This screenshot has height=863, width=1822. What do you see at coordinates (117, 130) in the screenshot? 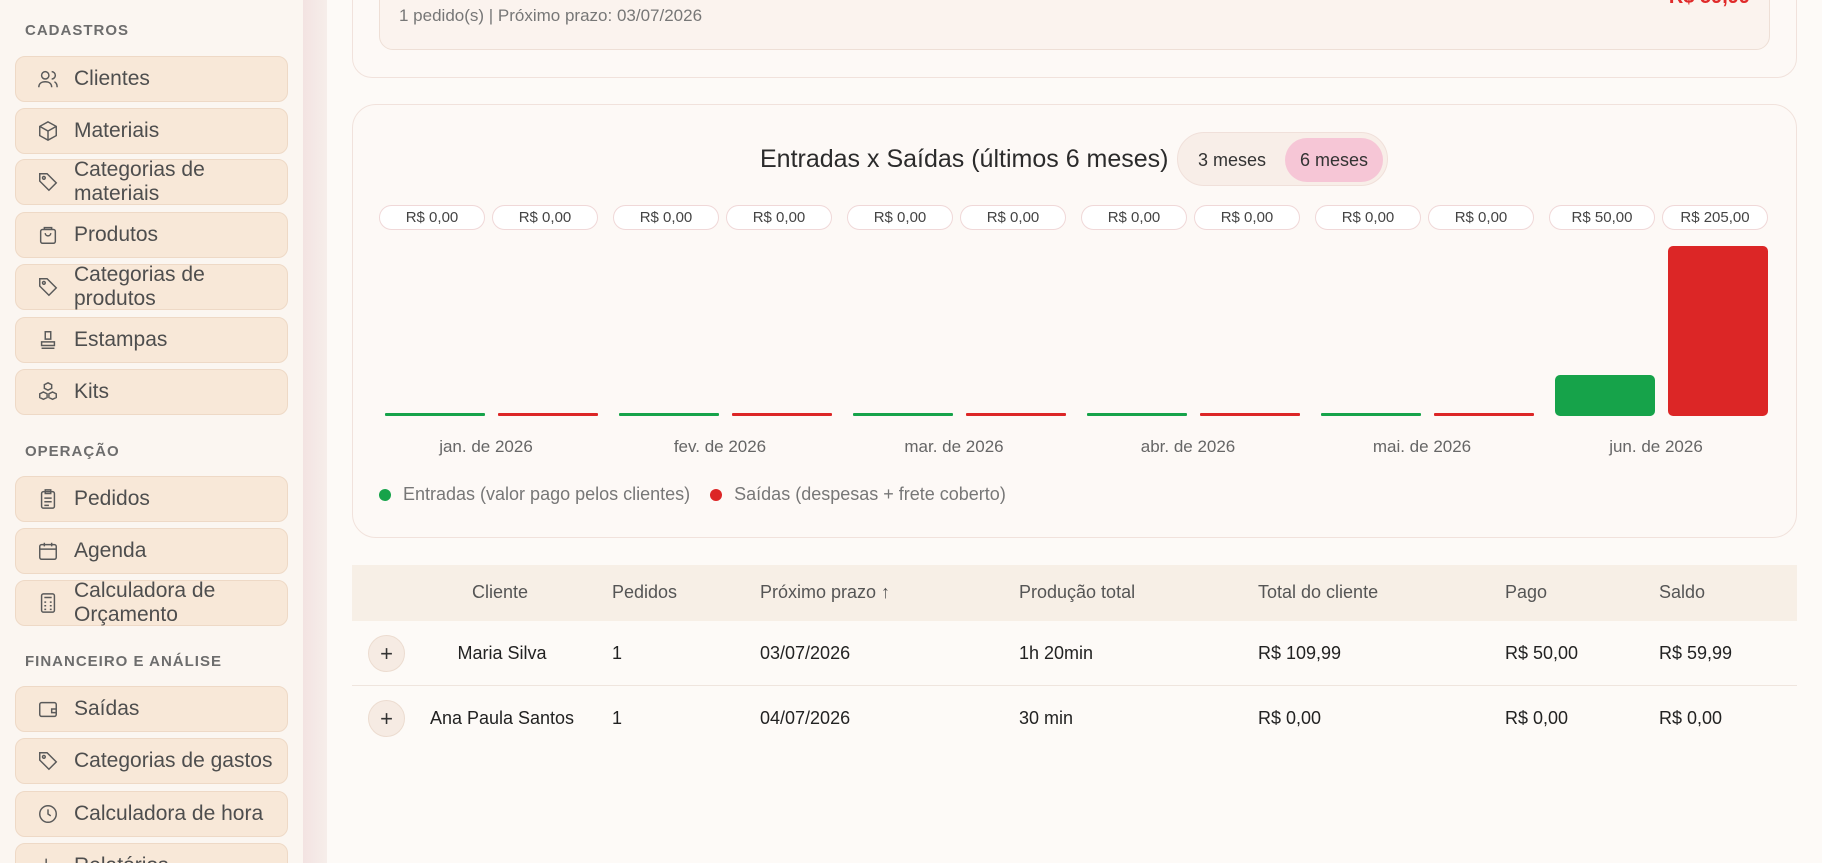
I see `sidebar-item-label: Materiais` at bounding box center [117, 130].